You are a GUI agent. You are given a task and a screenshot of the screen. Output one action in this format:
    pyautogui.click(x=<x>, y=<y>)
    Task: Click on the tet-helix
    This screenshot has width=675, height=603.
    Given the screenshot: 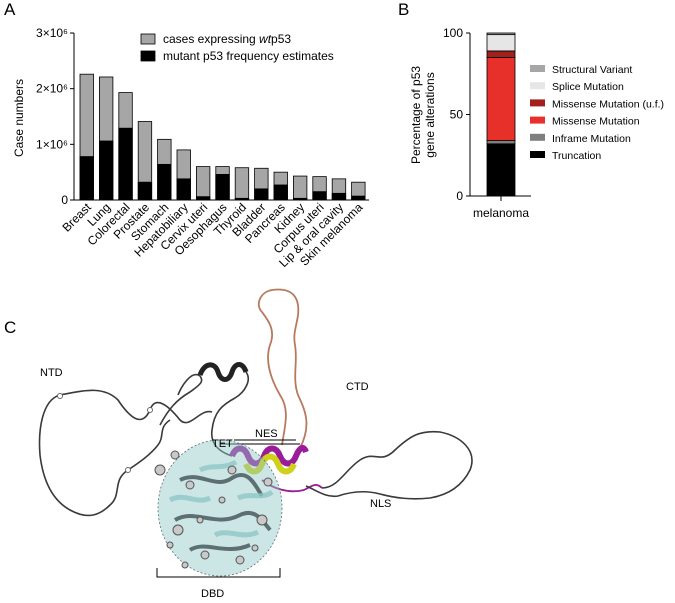 What is the action you would take?
    pyautogui.click(x=269, y=455)
    